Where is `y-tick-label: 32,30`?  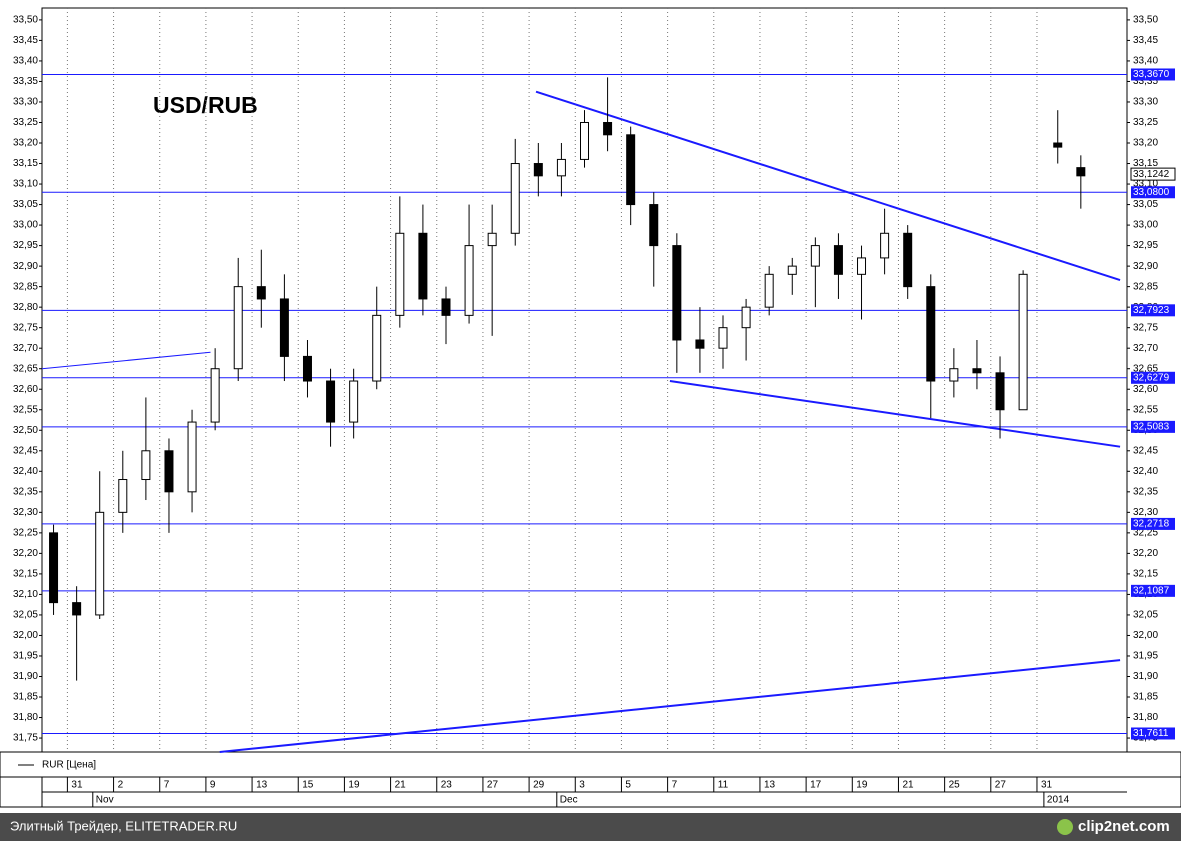
y-tick-label: 32,30 is located at coordinates (25, 512).